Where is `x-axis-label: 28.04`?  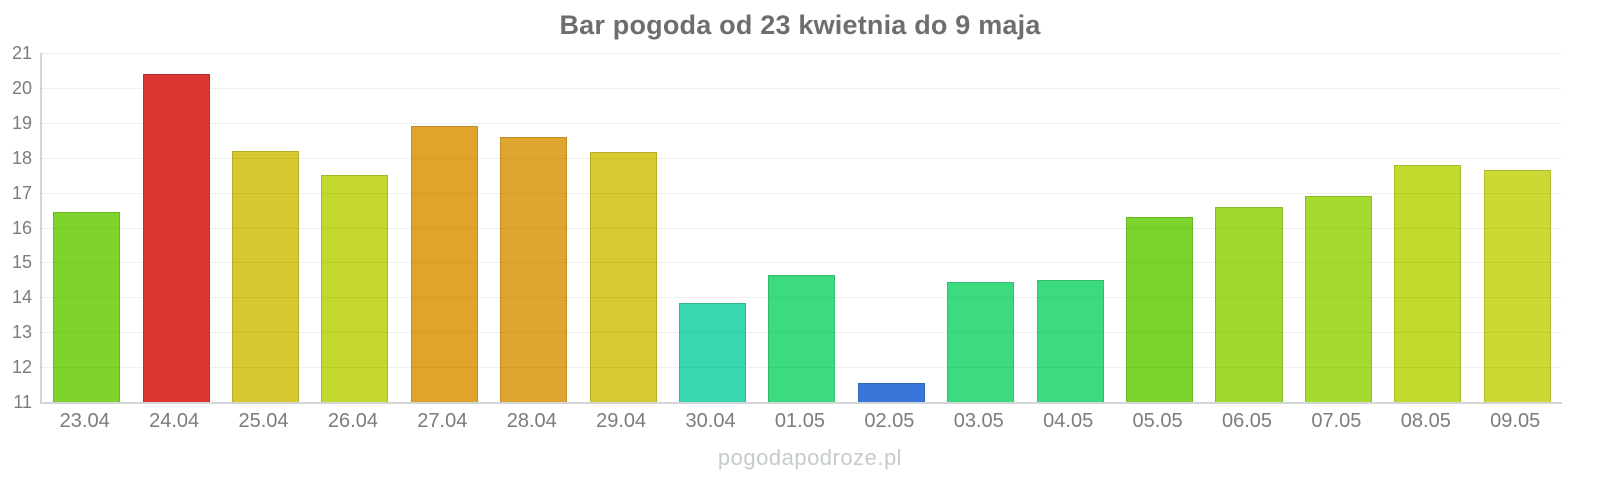
x-axis-label: 28.04 is located at coordinates (531, 421).